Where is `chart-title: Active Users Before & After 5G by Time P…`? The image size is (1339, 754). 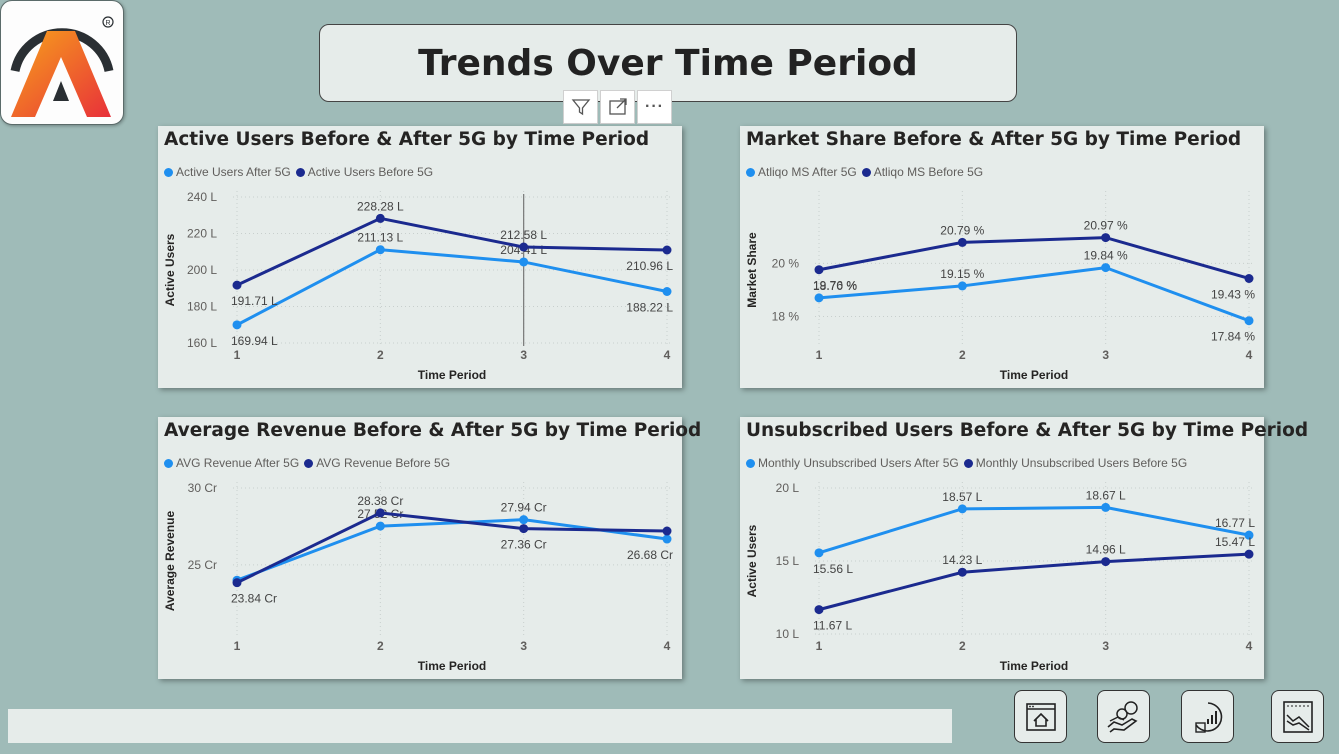
chart-title: Active Users Before & After 5G by Time P… is located at coordinates (407, 139).